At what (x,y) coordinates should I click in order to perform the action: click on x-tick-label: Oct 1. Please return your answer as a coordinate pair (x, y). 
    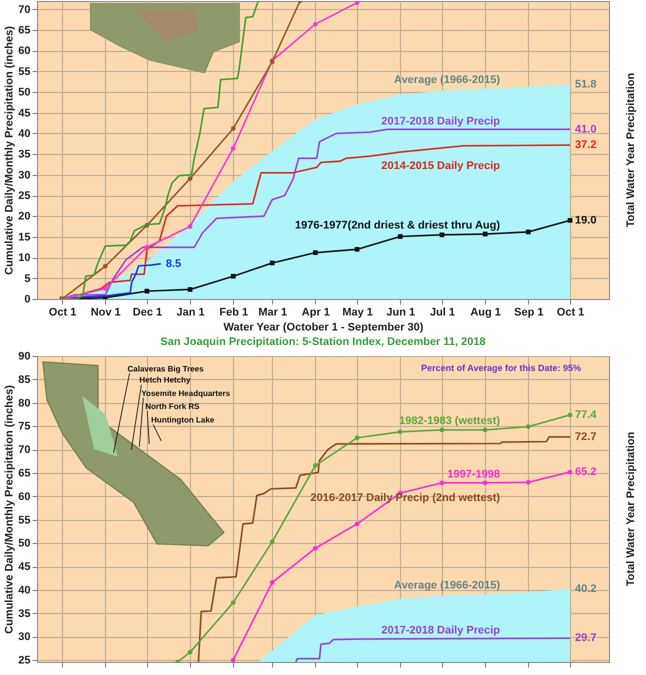
    Looking at the image, I should click on (62, 312).